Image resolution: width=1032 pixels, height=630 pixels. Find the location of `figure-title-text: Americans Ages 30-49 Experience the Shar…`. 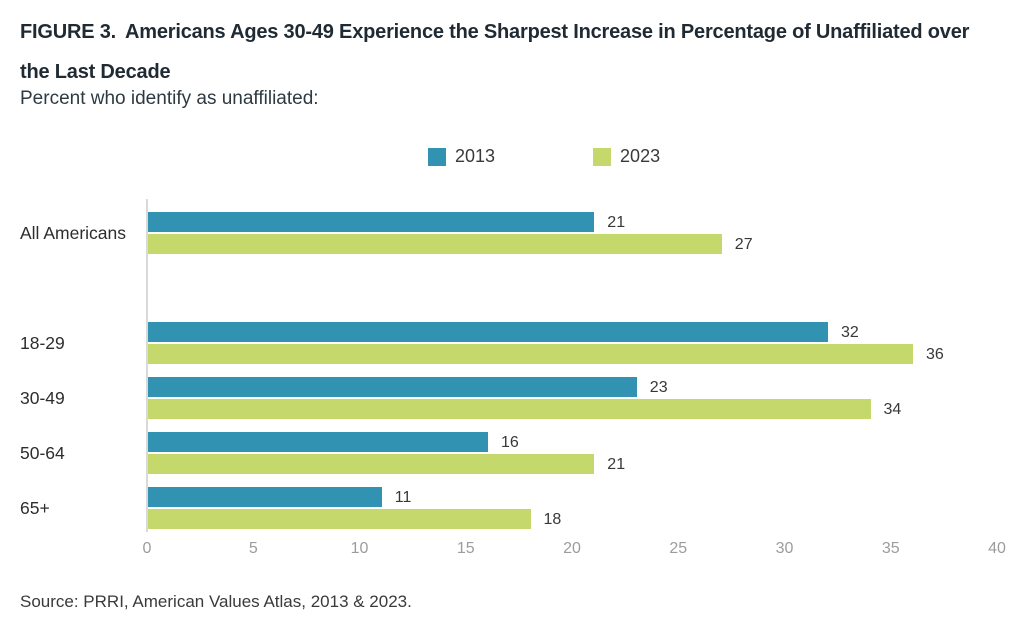

figure-title-text: Americans Ages 30-49 Experience the Shar… is located at coordinates (495, 52).